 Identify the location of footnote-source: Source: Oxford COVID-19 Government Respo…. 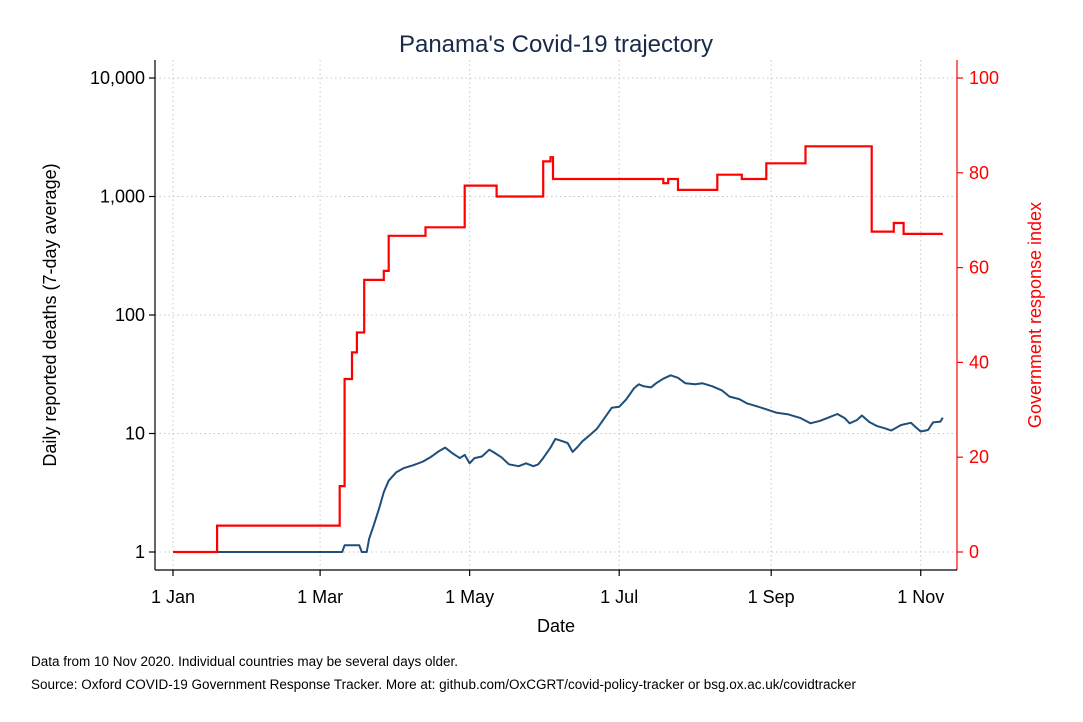
(444, 684).